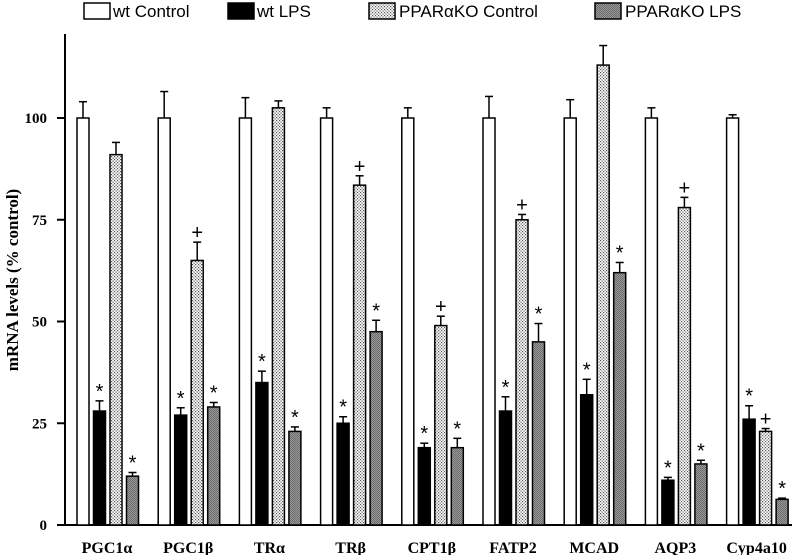  I want to click on y-tick-label: 75, so click(39, 221).